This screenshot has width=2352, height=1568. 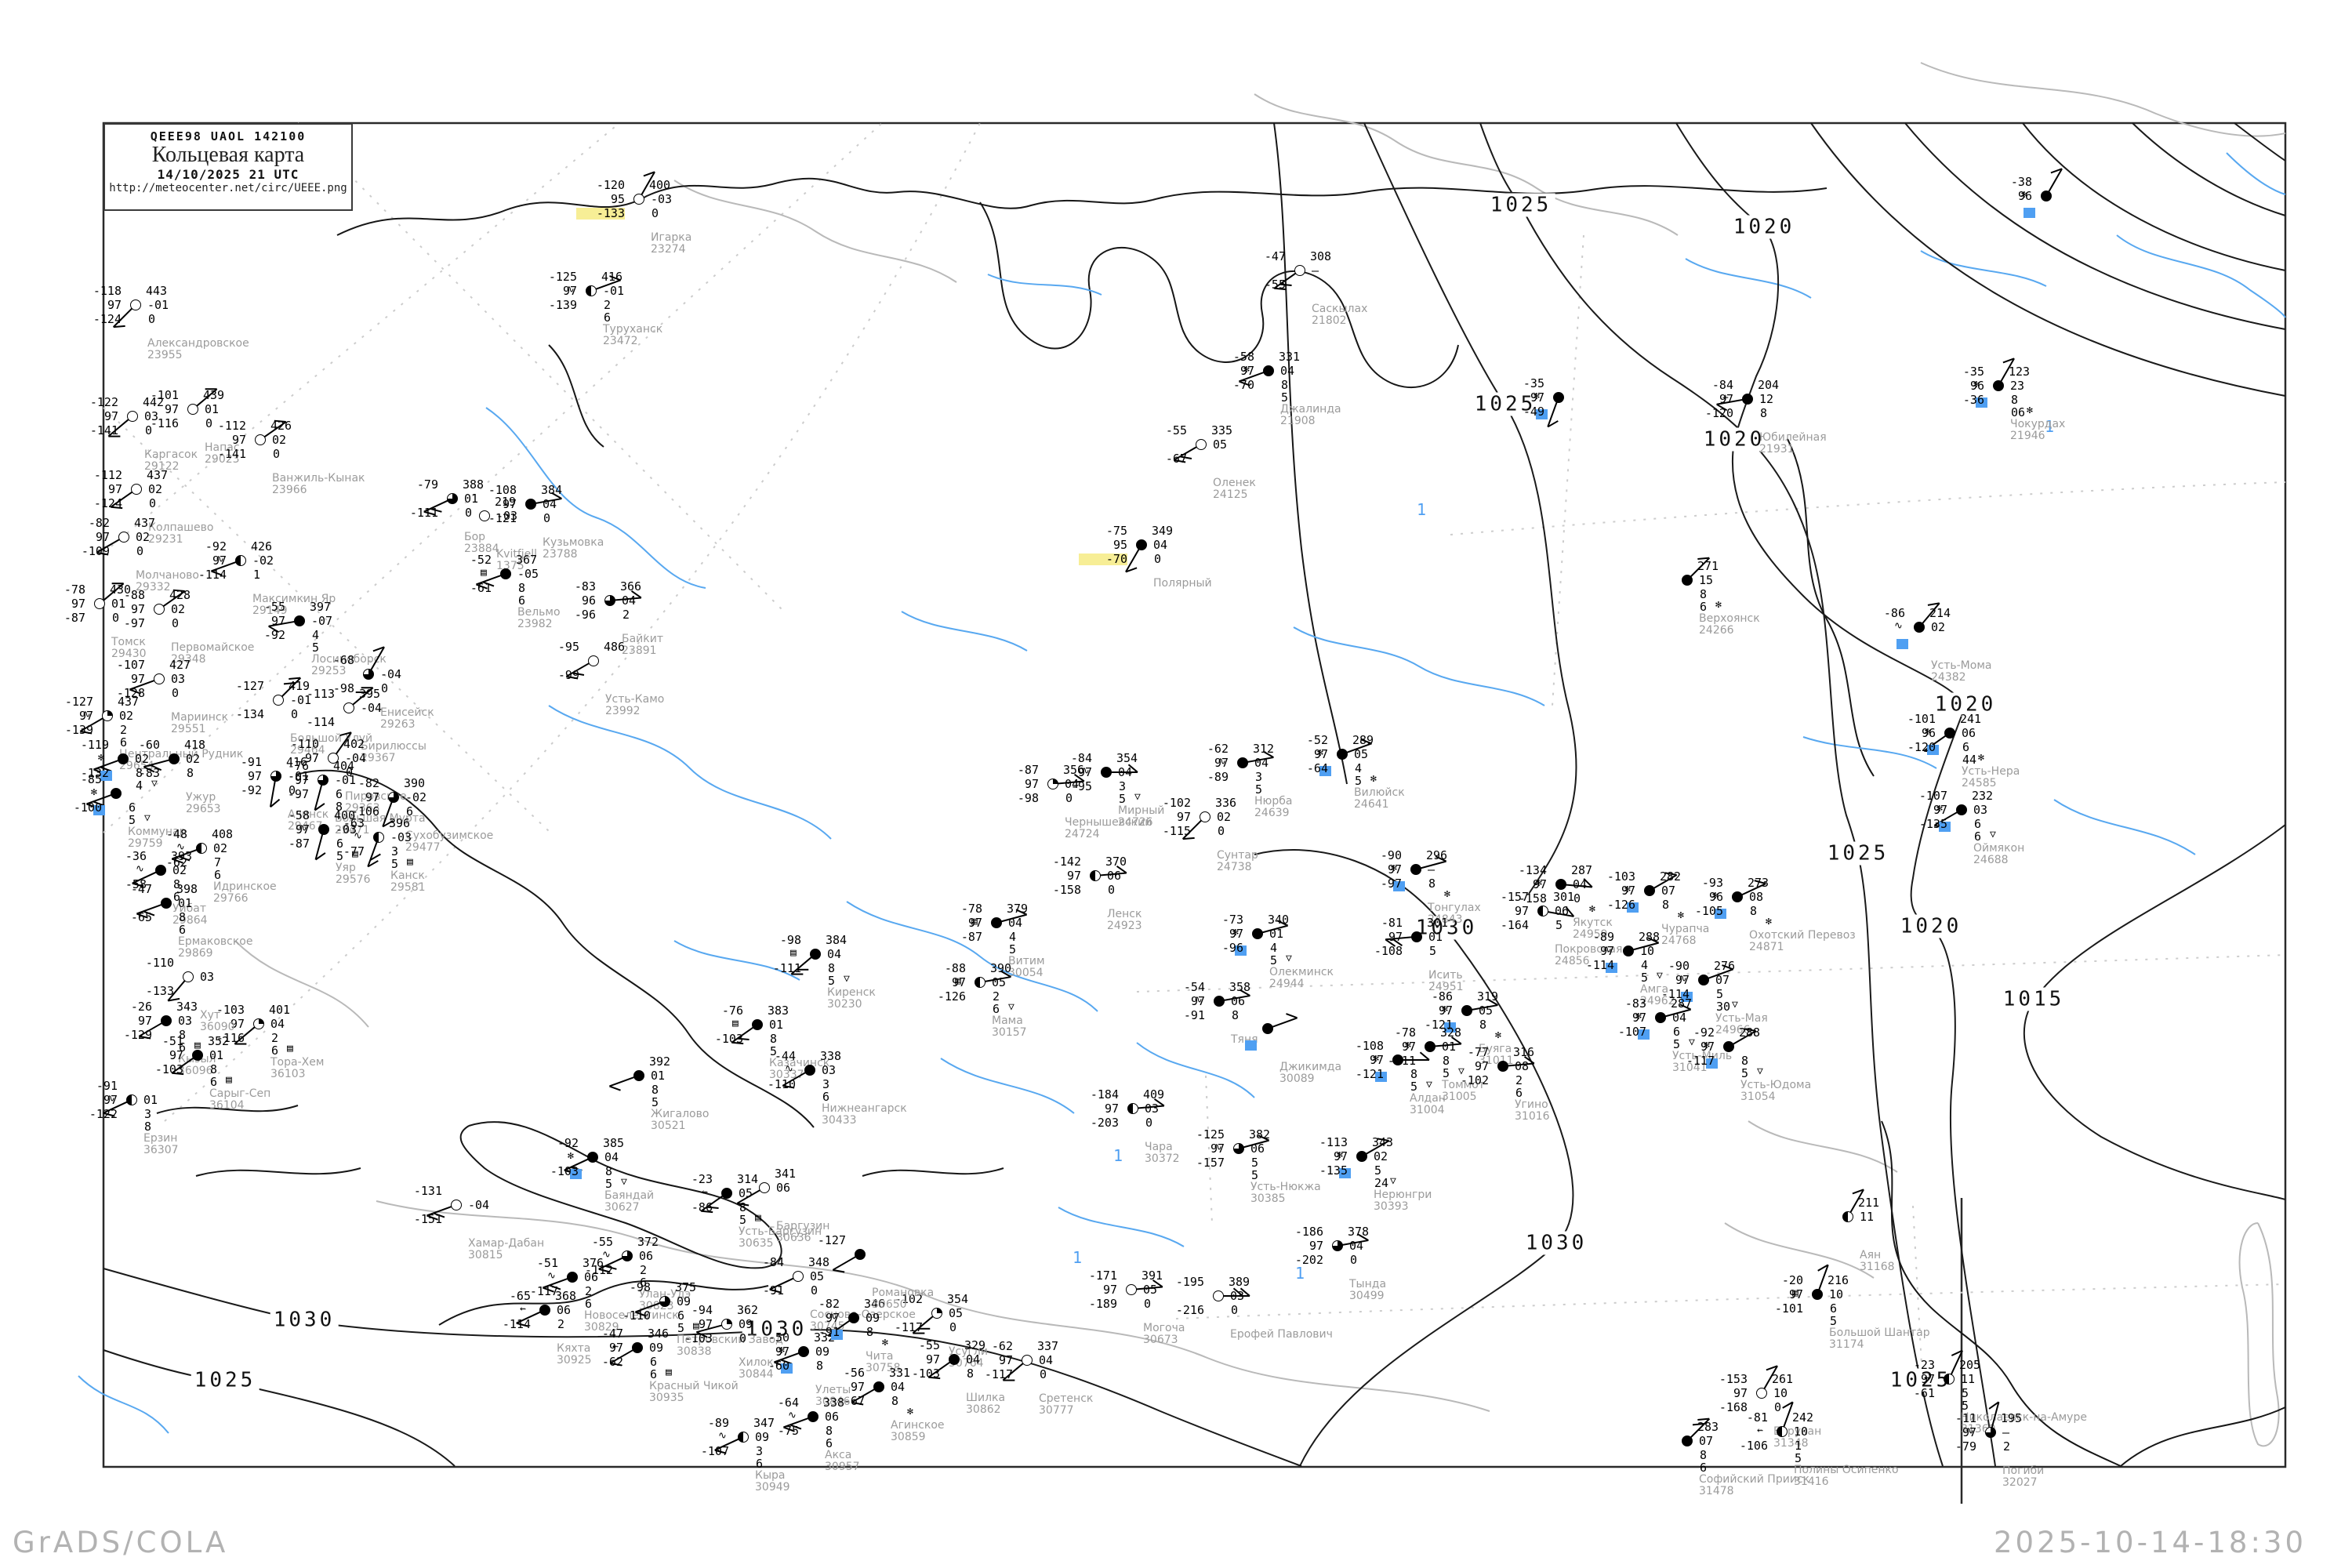 What do you see at coordinates (288, 1074) in the screenshot?
I see `station-index: 36103` at bounding box center [288, 1074].